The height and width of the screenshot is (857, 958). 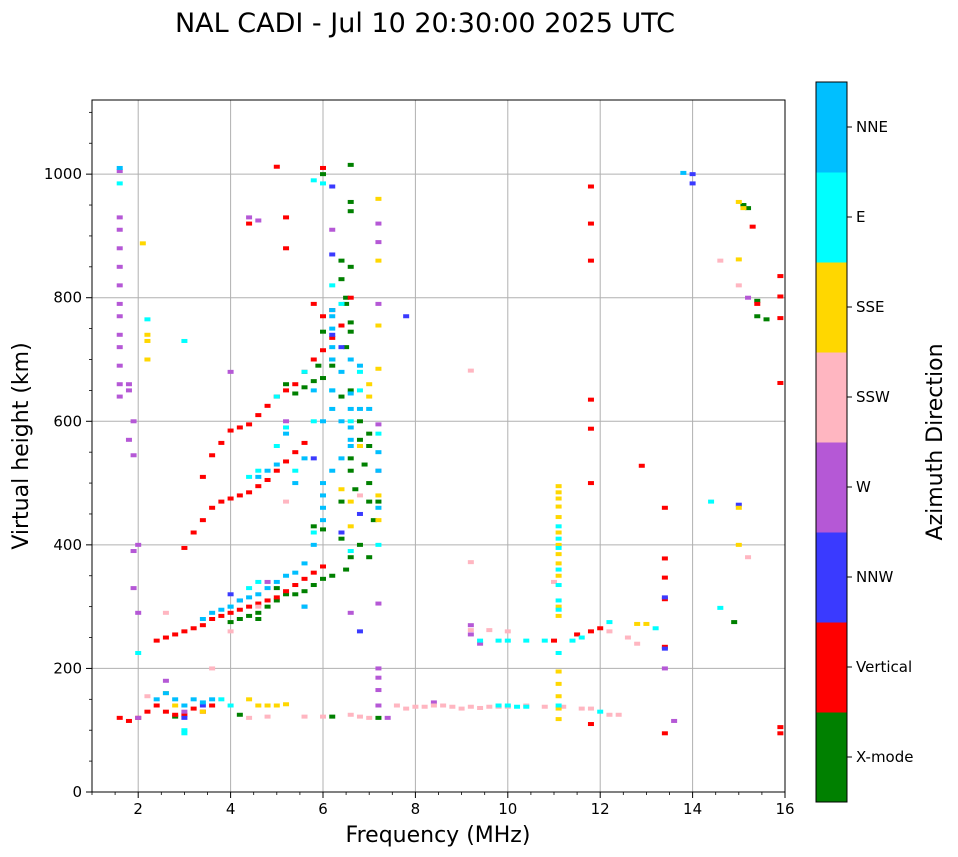 I want to click on colorbar-label: Azimuth Direction, so click(x=935, y=441).